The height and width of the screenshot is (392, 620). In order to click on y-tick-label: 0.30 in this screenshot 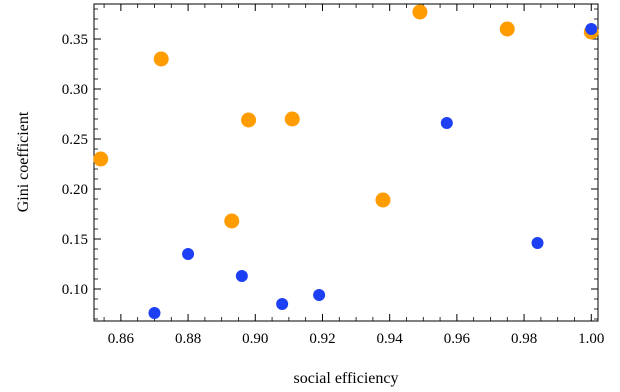, I will do `click(75, 90)`.